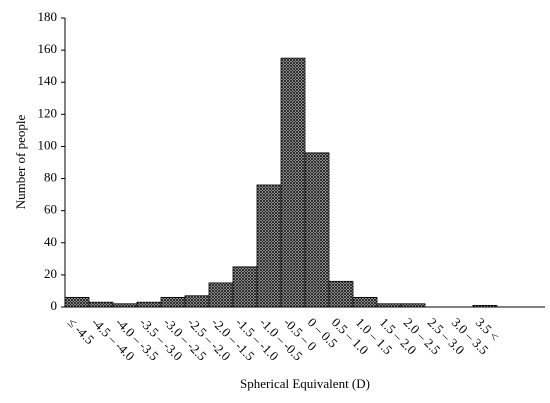  I want to click on y-axis-label: Number of people, so click(20, 161).